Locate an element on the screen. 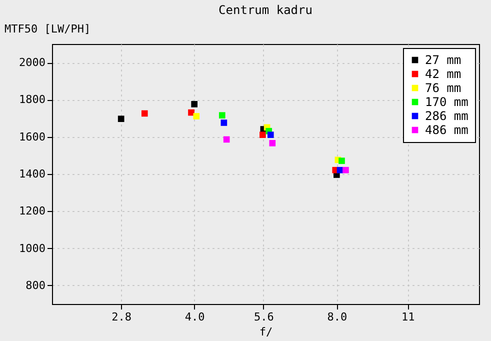 This screenshot has width=491, height=341. y-tick-label: 1200 is located at coordinates (32, 211).